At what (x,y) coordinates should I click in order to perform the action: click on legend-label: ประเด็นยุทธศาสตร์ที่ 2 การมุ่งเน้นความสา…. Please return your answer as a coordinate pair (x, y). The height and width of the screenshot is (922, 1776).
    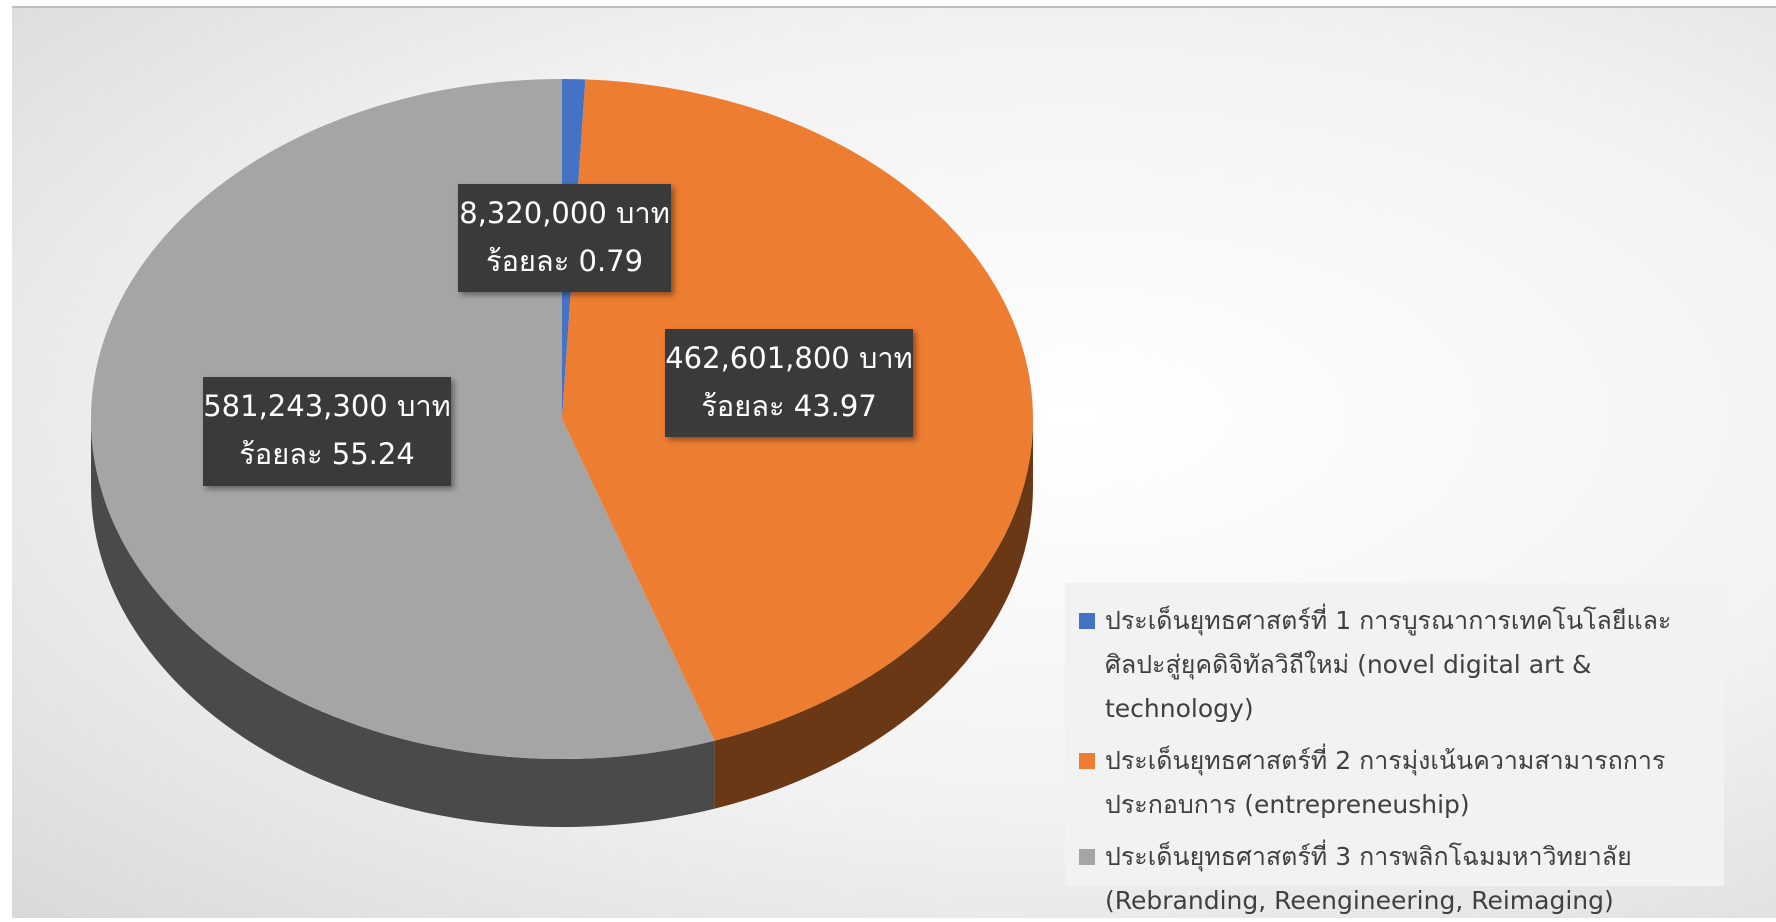
    Looking at the image, I should click on (1385, 782).